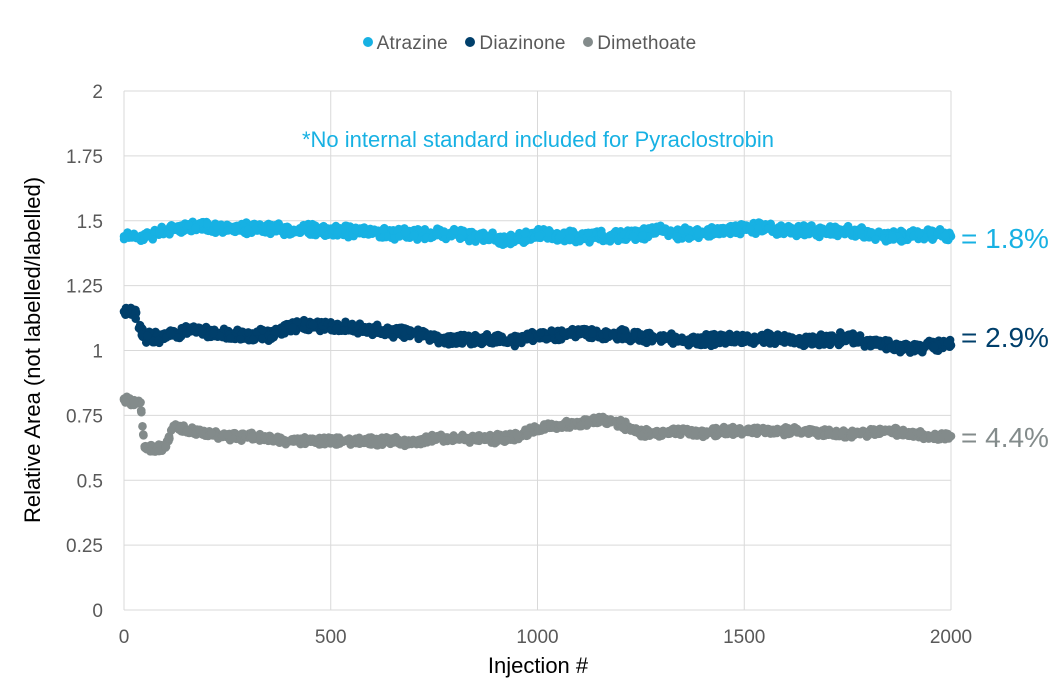 This screenshot has height=685, width=1059. What do you see at coordinates (90, 222) in the screenshot?
I see `y-tick-label: 1.5` at bounding box center [90, 222].